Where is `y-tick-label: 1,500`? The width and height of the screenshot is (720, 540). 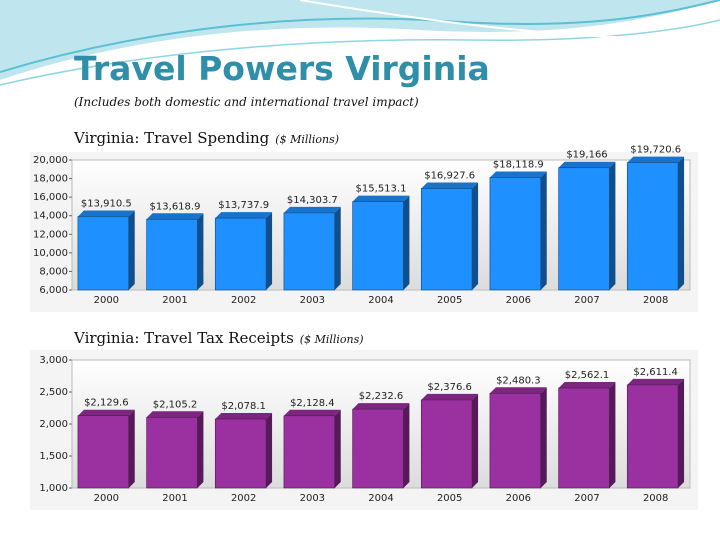
y-tick-label: 1,500 is located at coordinates (53, 456).